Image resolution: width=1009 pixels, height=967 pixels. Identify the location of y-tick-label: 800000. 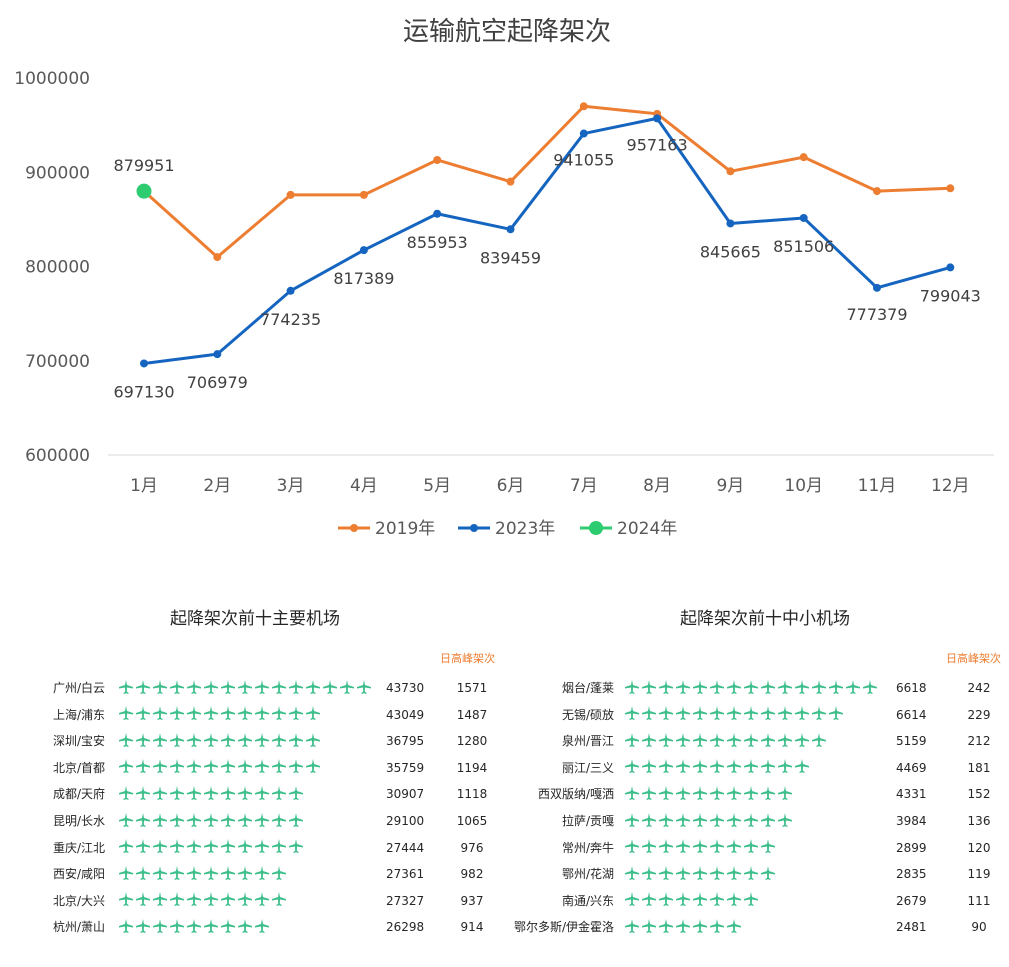
(57, 268).